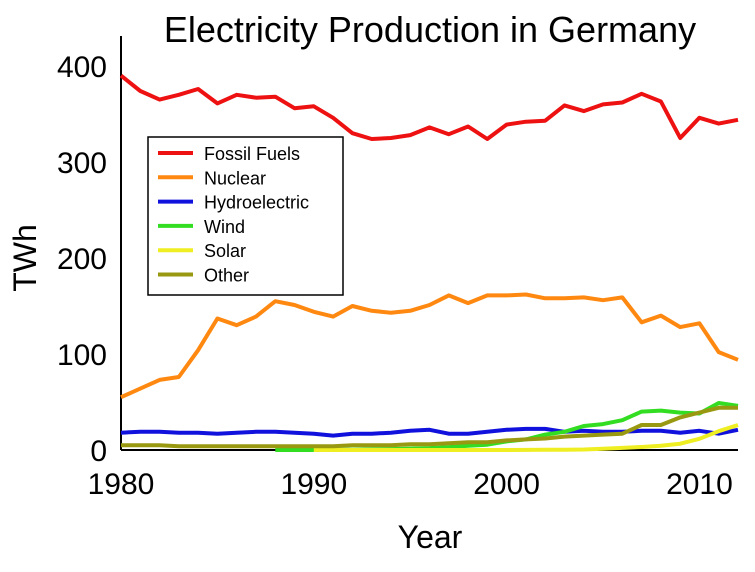  Describe the element at coordinates (430, 537) in the screenshot. I see `x-axis-label: Year` at that location.